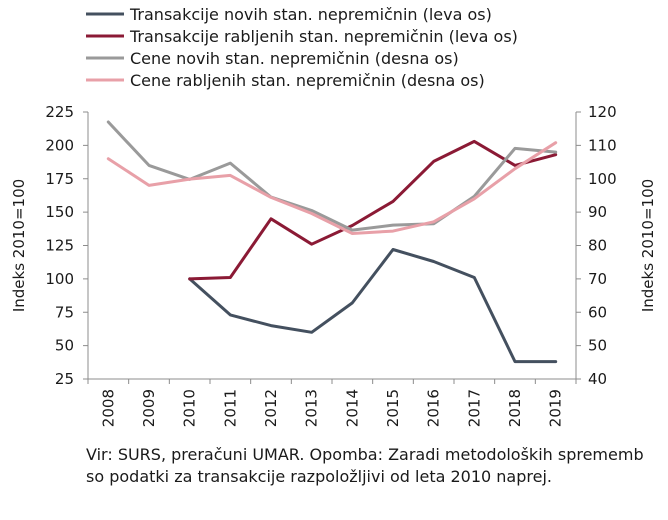  Describe the element at coordinates (230, 408) in the screenshot. I see `x-tick-label: 2011` at that location.